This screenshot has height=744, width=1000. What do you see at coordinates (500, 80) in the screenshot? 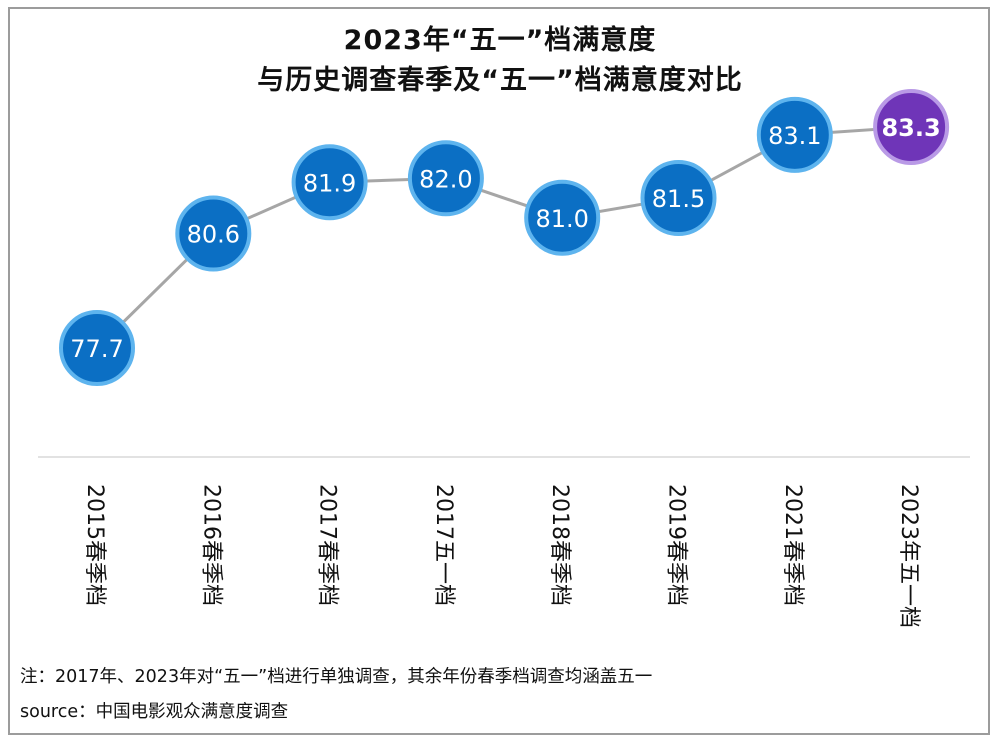
I see `chart-title-line2: 与历史调查春季及“五一”档满意度对比` at bounding box center [500, 80].